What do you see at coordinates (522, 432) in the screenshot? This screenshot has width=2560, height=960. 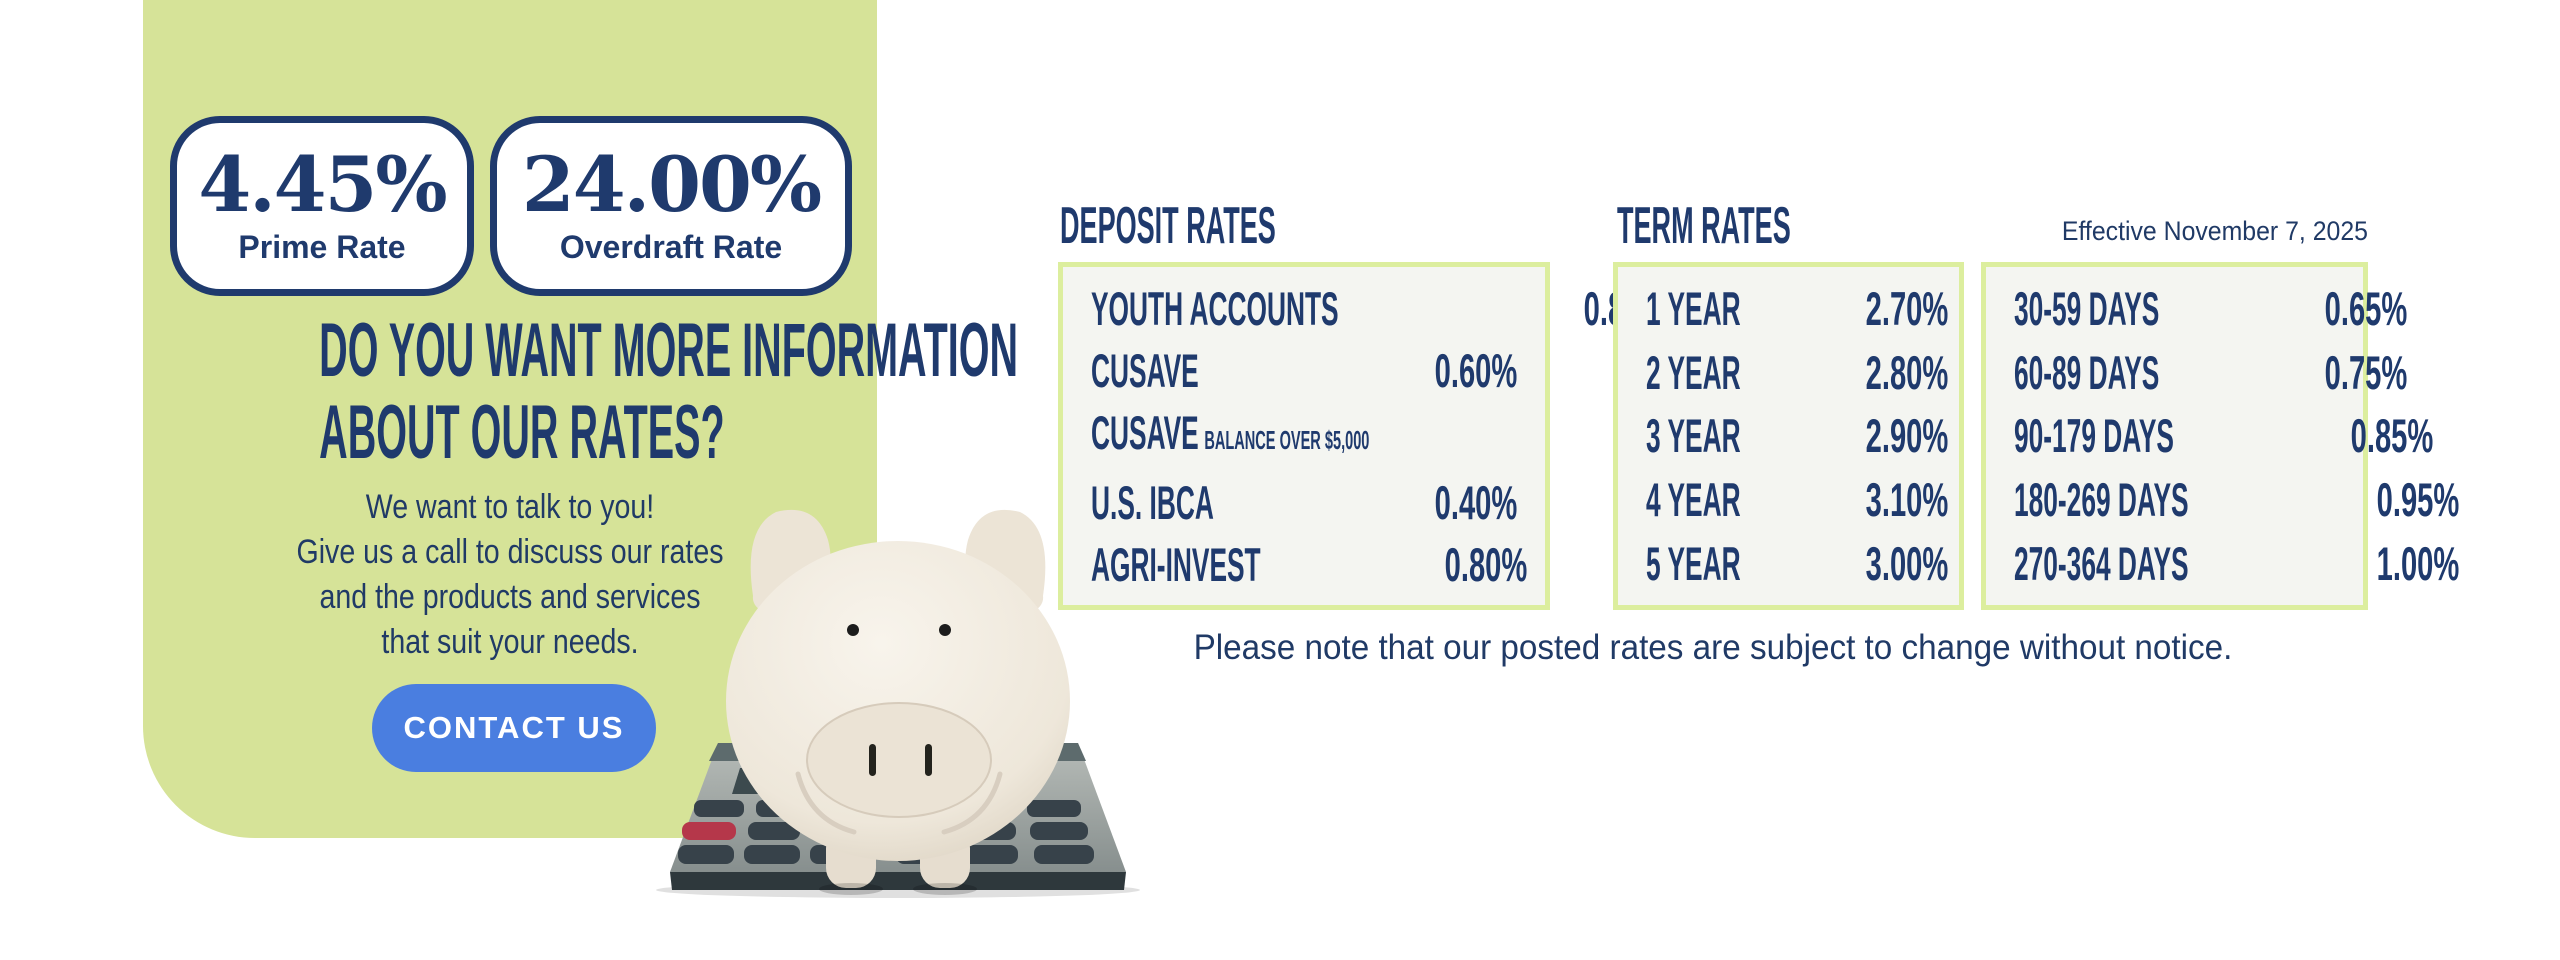 I see `panel-heading-line2: ABOUT OUR RATES?` at bounding box center [522, 432].